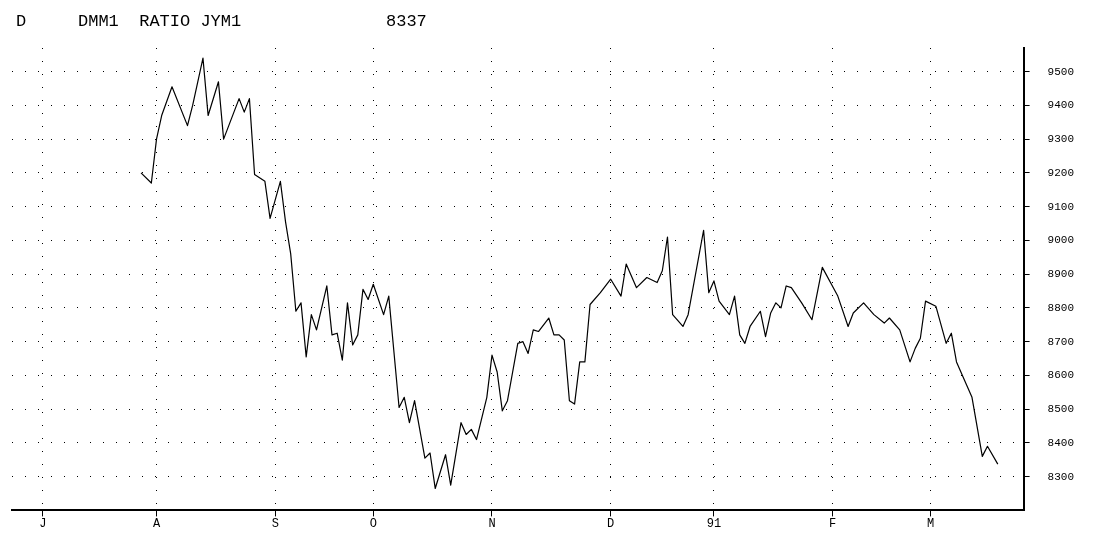 The height and width of the screenshot is (543, 1104). What do you see at coordinates (1060, 307) in the screenshot?
I see `y-tick-label: 8800` at bounding box center [1060, 307].